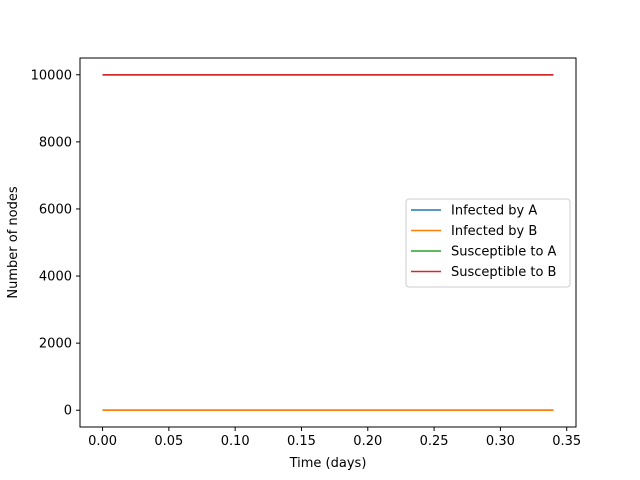 The height and width of the screenshot is (480, 640). What do you see at coordinates (55, 243) in the screenshot?
I see `y-axis: 0 2000 4000 6000 8000 10000` at bounding box center [55, 243].